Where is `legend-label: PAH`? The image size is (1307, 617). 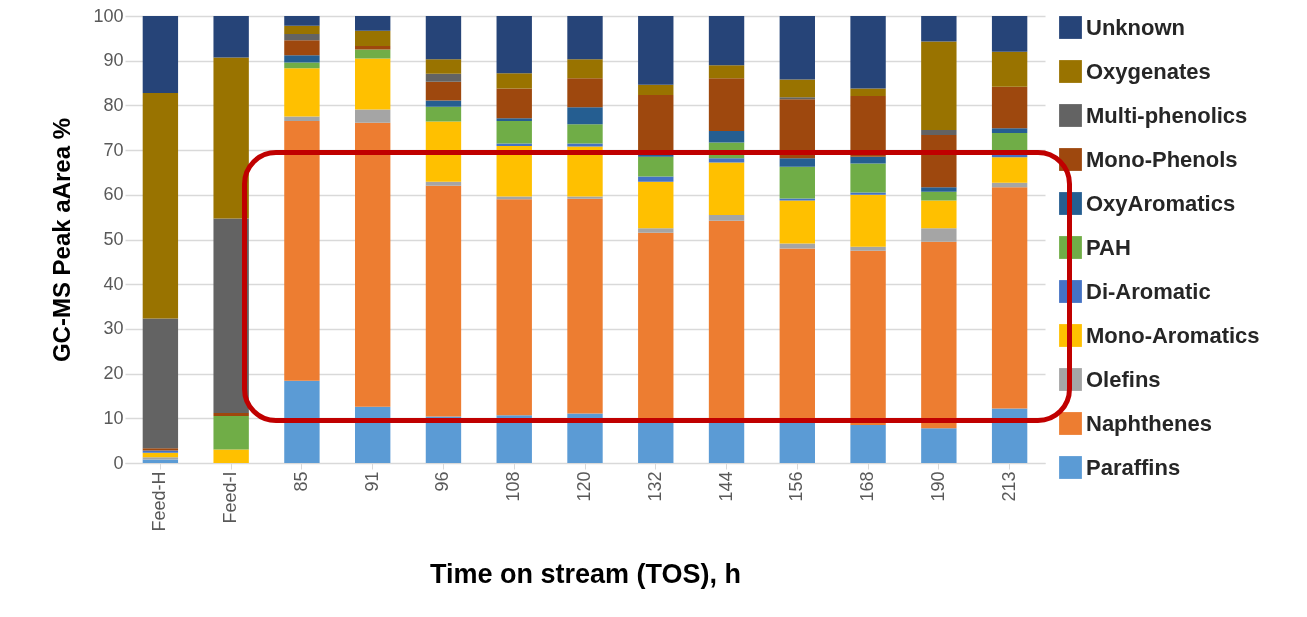
legend-label: PAH is located at coordinates (1108, 247).